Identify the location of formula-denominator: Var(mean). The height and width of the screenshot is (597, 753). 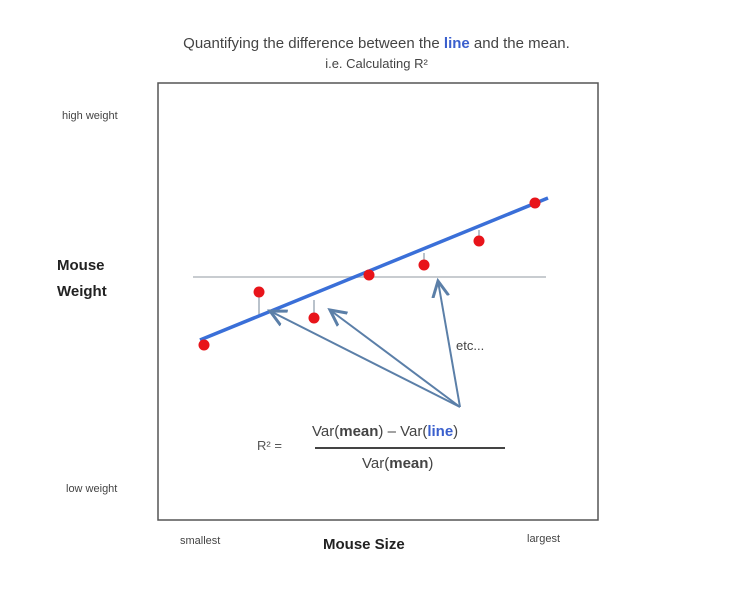
(397, 463).